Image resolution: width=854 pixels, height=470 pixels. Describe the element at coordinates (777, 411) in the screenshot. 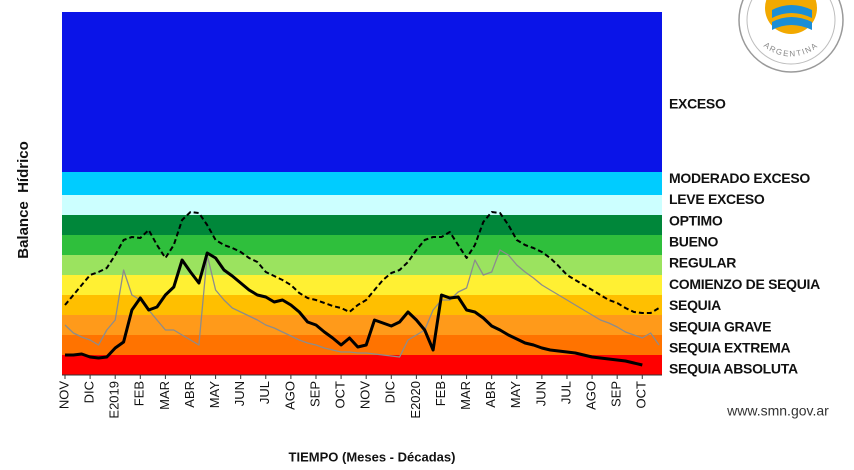

I see `source: www.smn.gov.ar` at that location.